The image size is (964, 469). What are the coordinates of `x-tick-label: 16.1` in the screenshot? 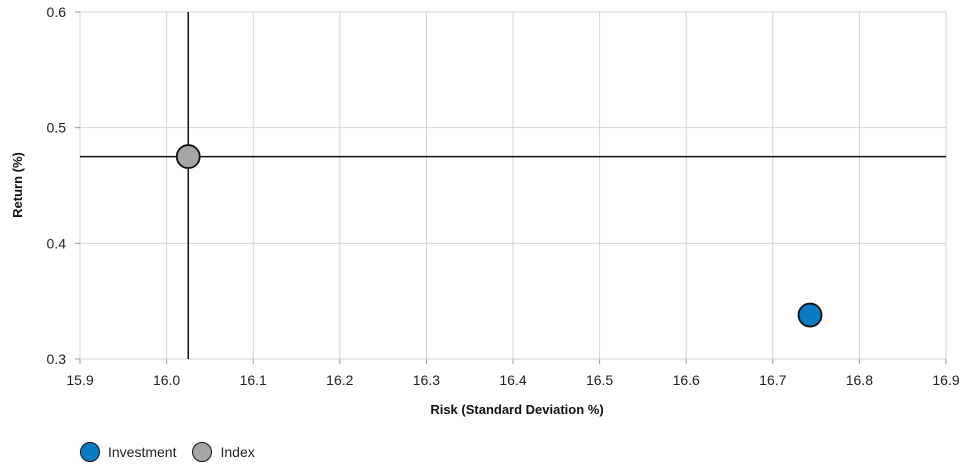 It's located at (253, 380).